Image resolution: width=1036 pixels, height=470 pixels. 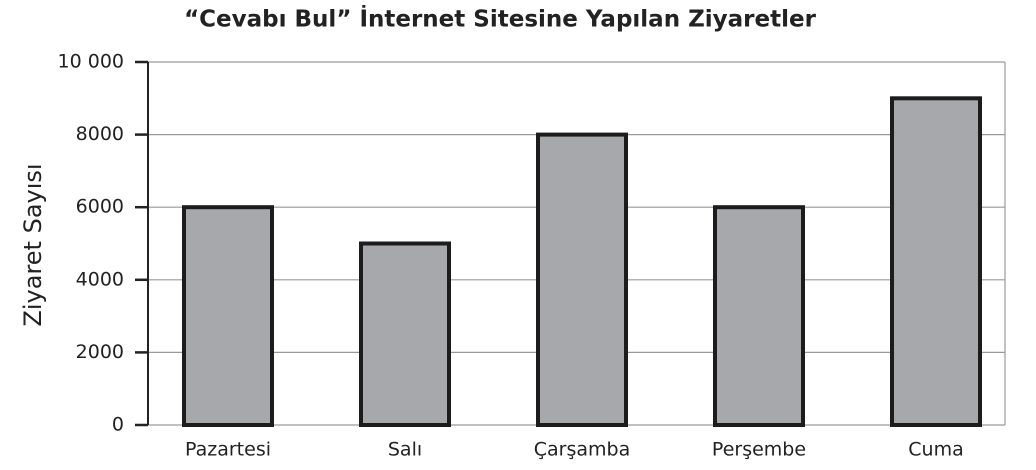 I want to click on y-tick-label: 8000, so click(x=100, y=134).